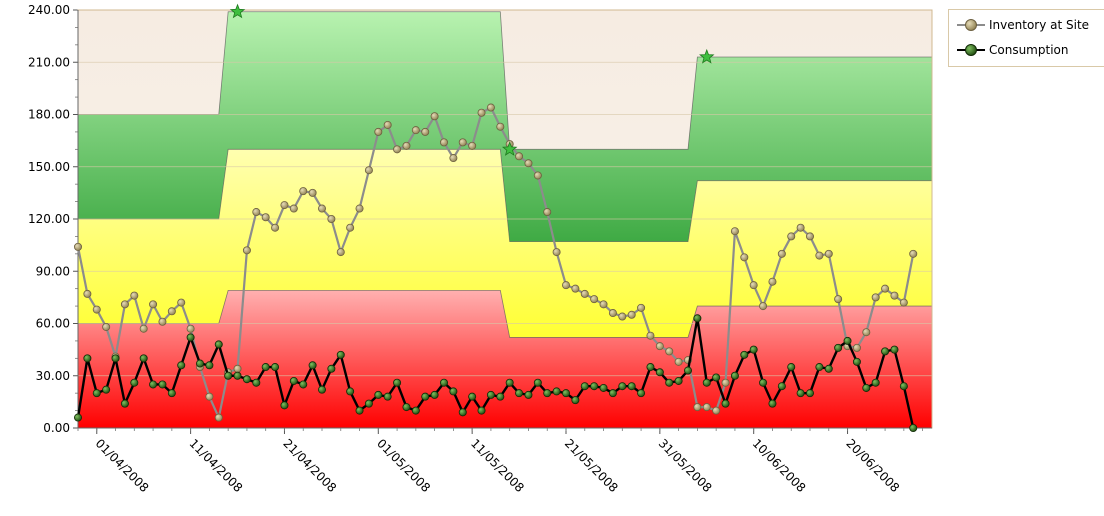 The height and width of the screenshot is (516, 1104). I want to click on y-tick-label: 210.00, so click(49, 62).